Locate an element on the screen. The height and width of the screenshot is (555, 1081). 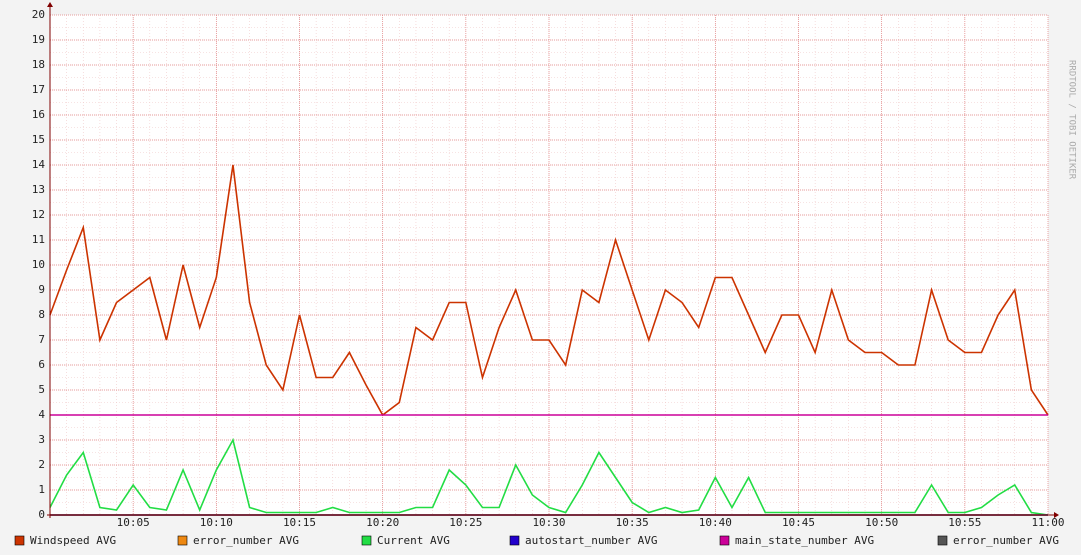
y-tick-label: 1 is located at coordinates (41, 489).